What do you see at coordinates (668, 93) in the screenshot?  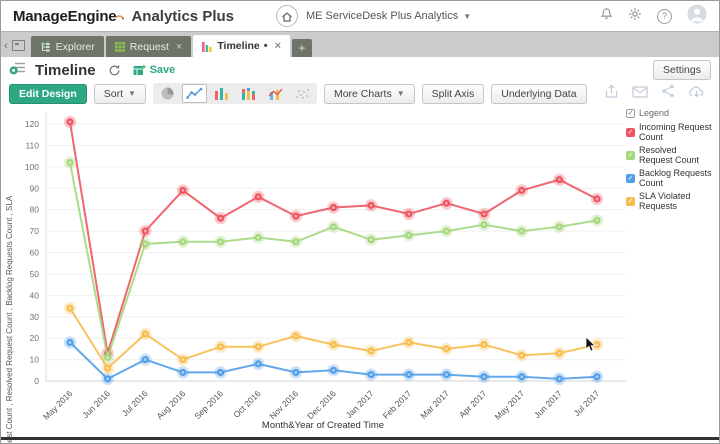 I see `share-icon` at bounding box center [668, 93].